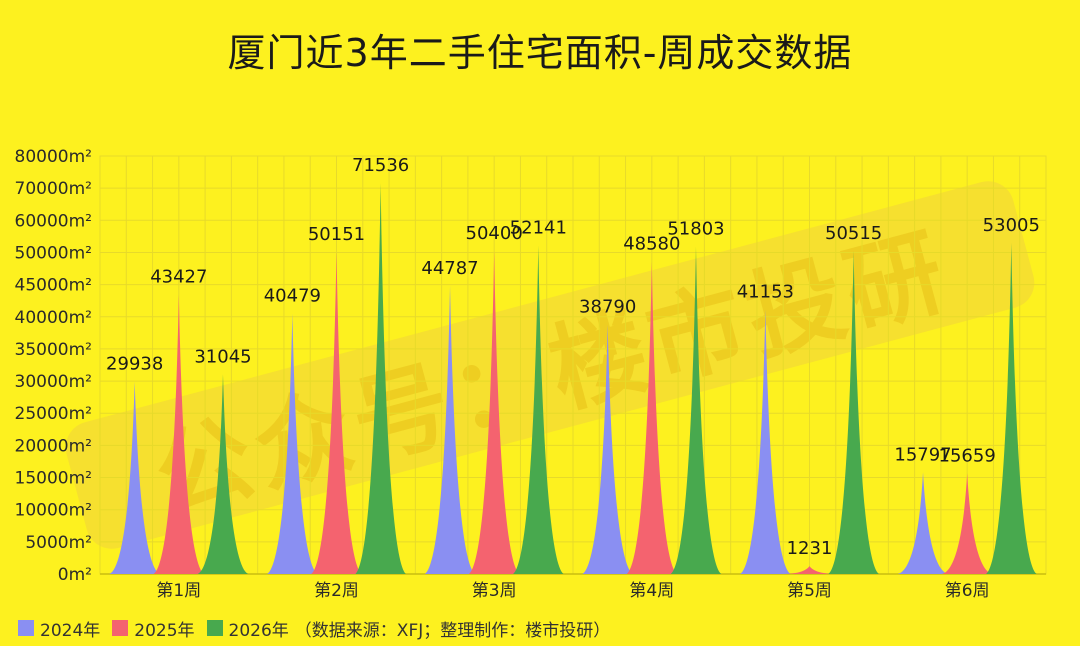 This screenshot has height=646, width=1080. Describe the element at coordinates (607, 449) in the screenshot. I see `spike-2024年-第4周` at that location.